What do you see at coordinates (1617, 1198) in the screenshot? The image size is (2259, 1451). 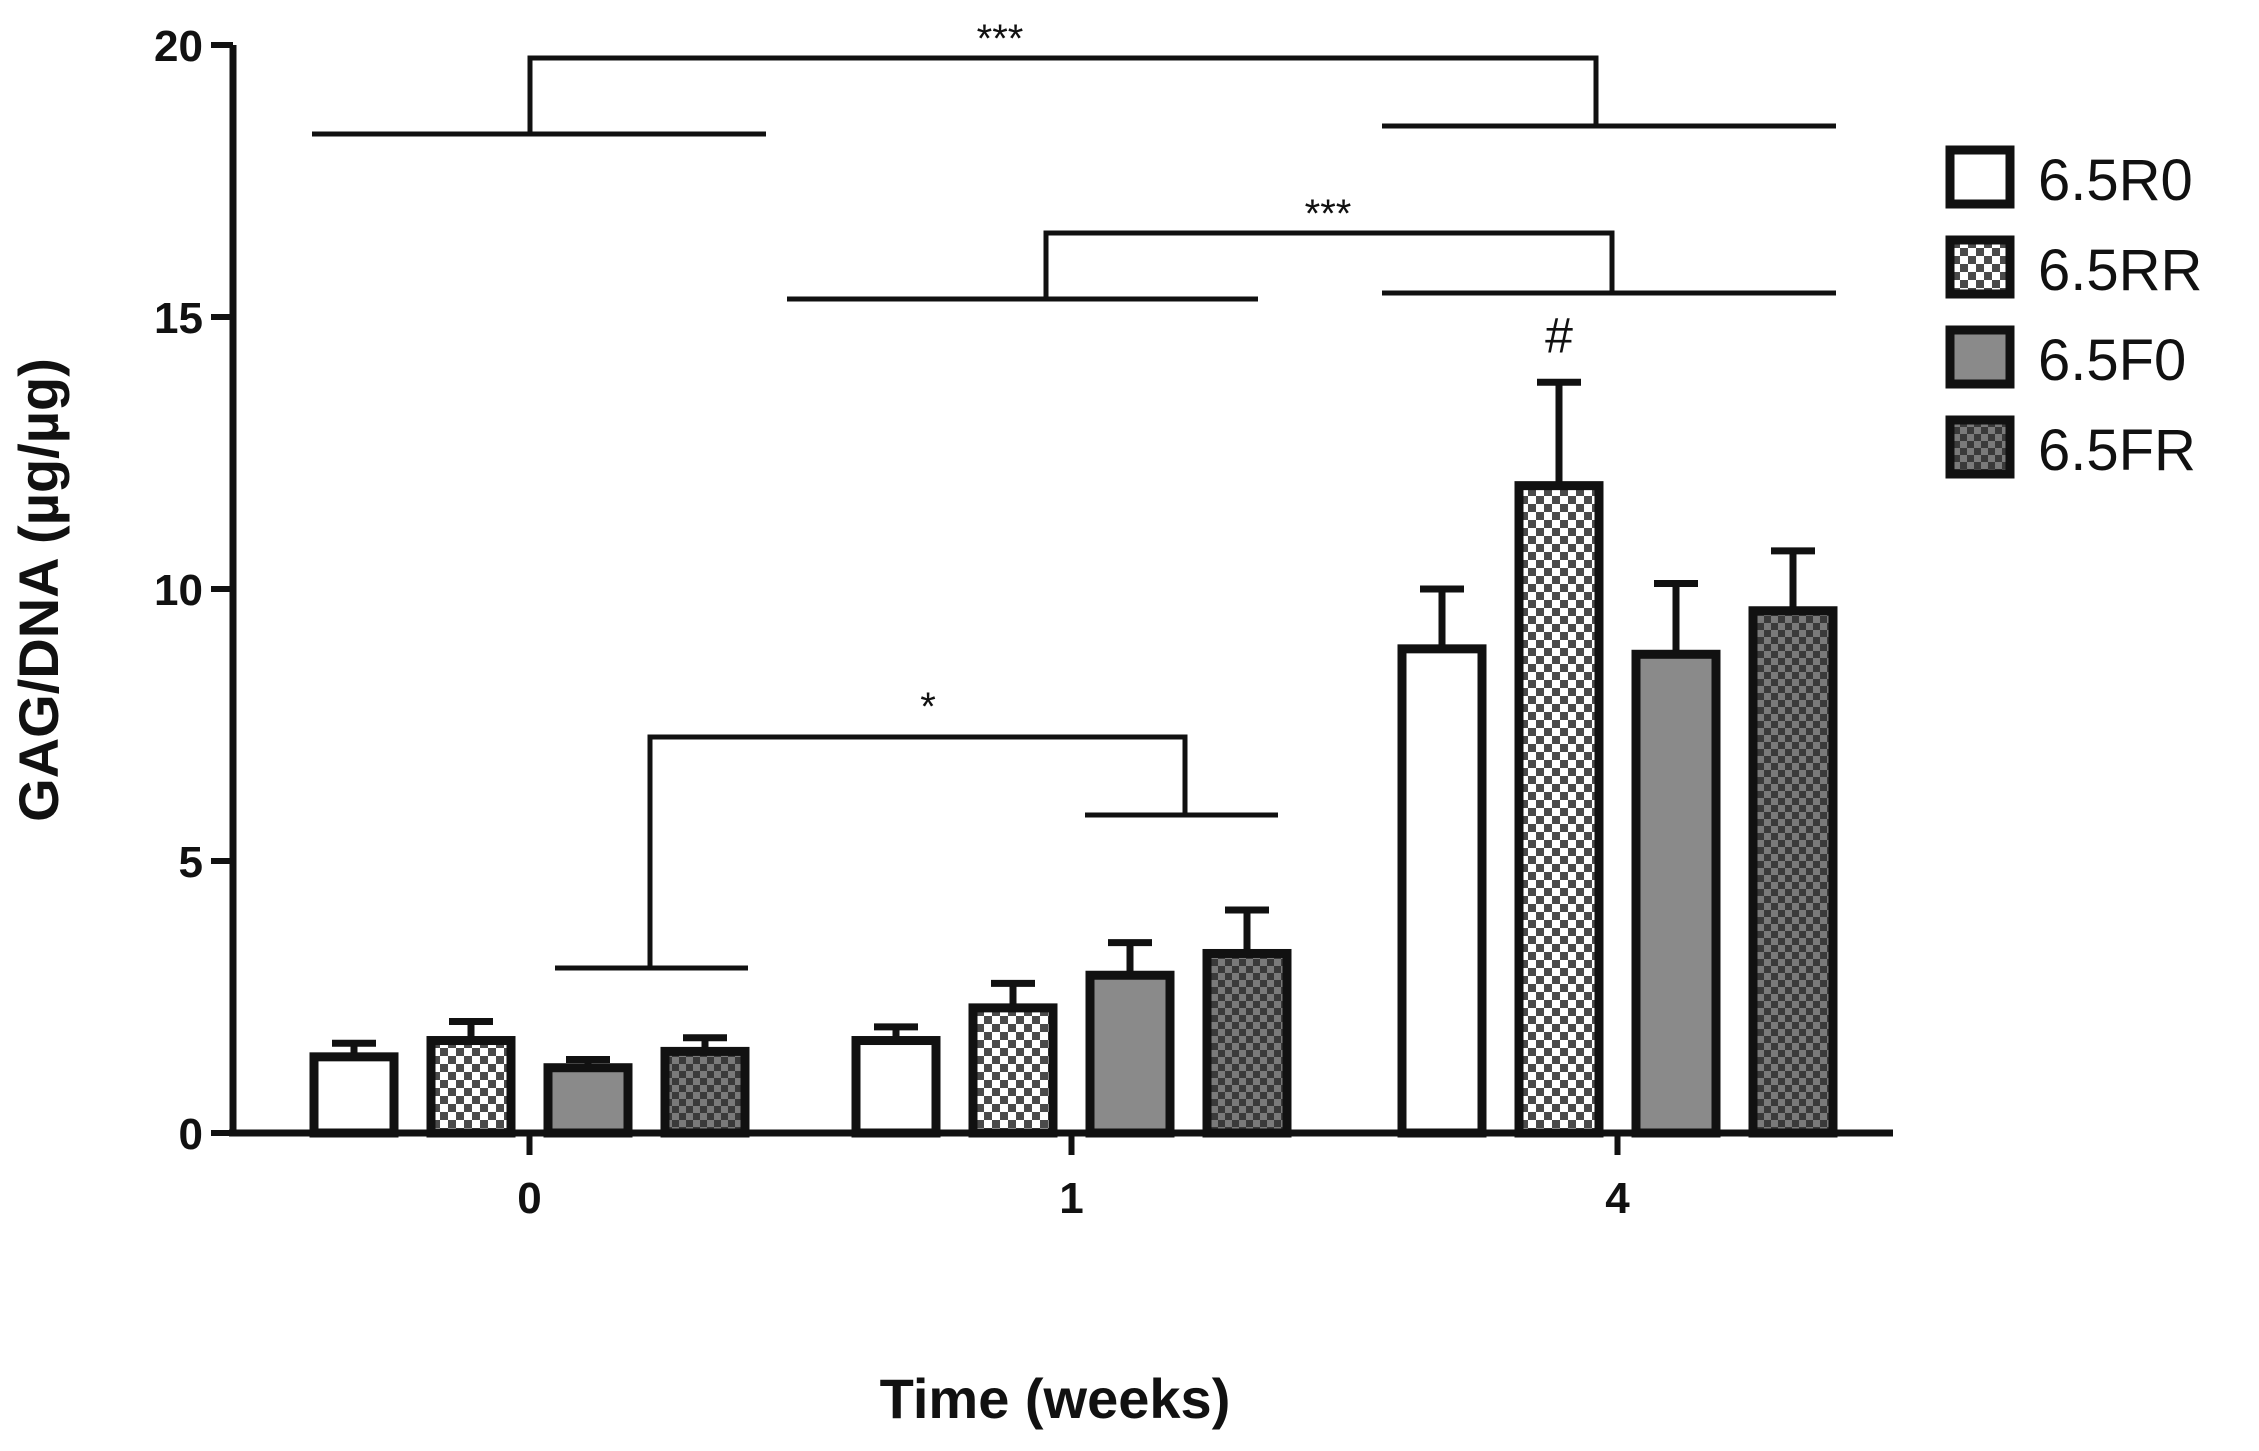 I see `x-tick-label: 4` at bounding box center [1617, 1198].